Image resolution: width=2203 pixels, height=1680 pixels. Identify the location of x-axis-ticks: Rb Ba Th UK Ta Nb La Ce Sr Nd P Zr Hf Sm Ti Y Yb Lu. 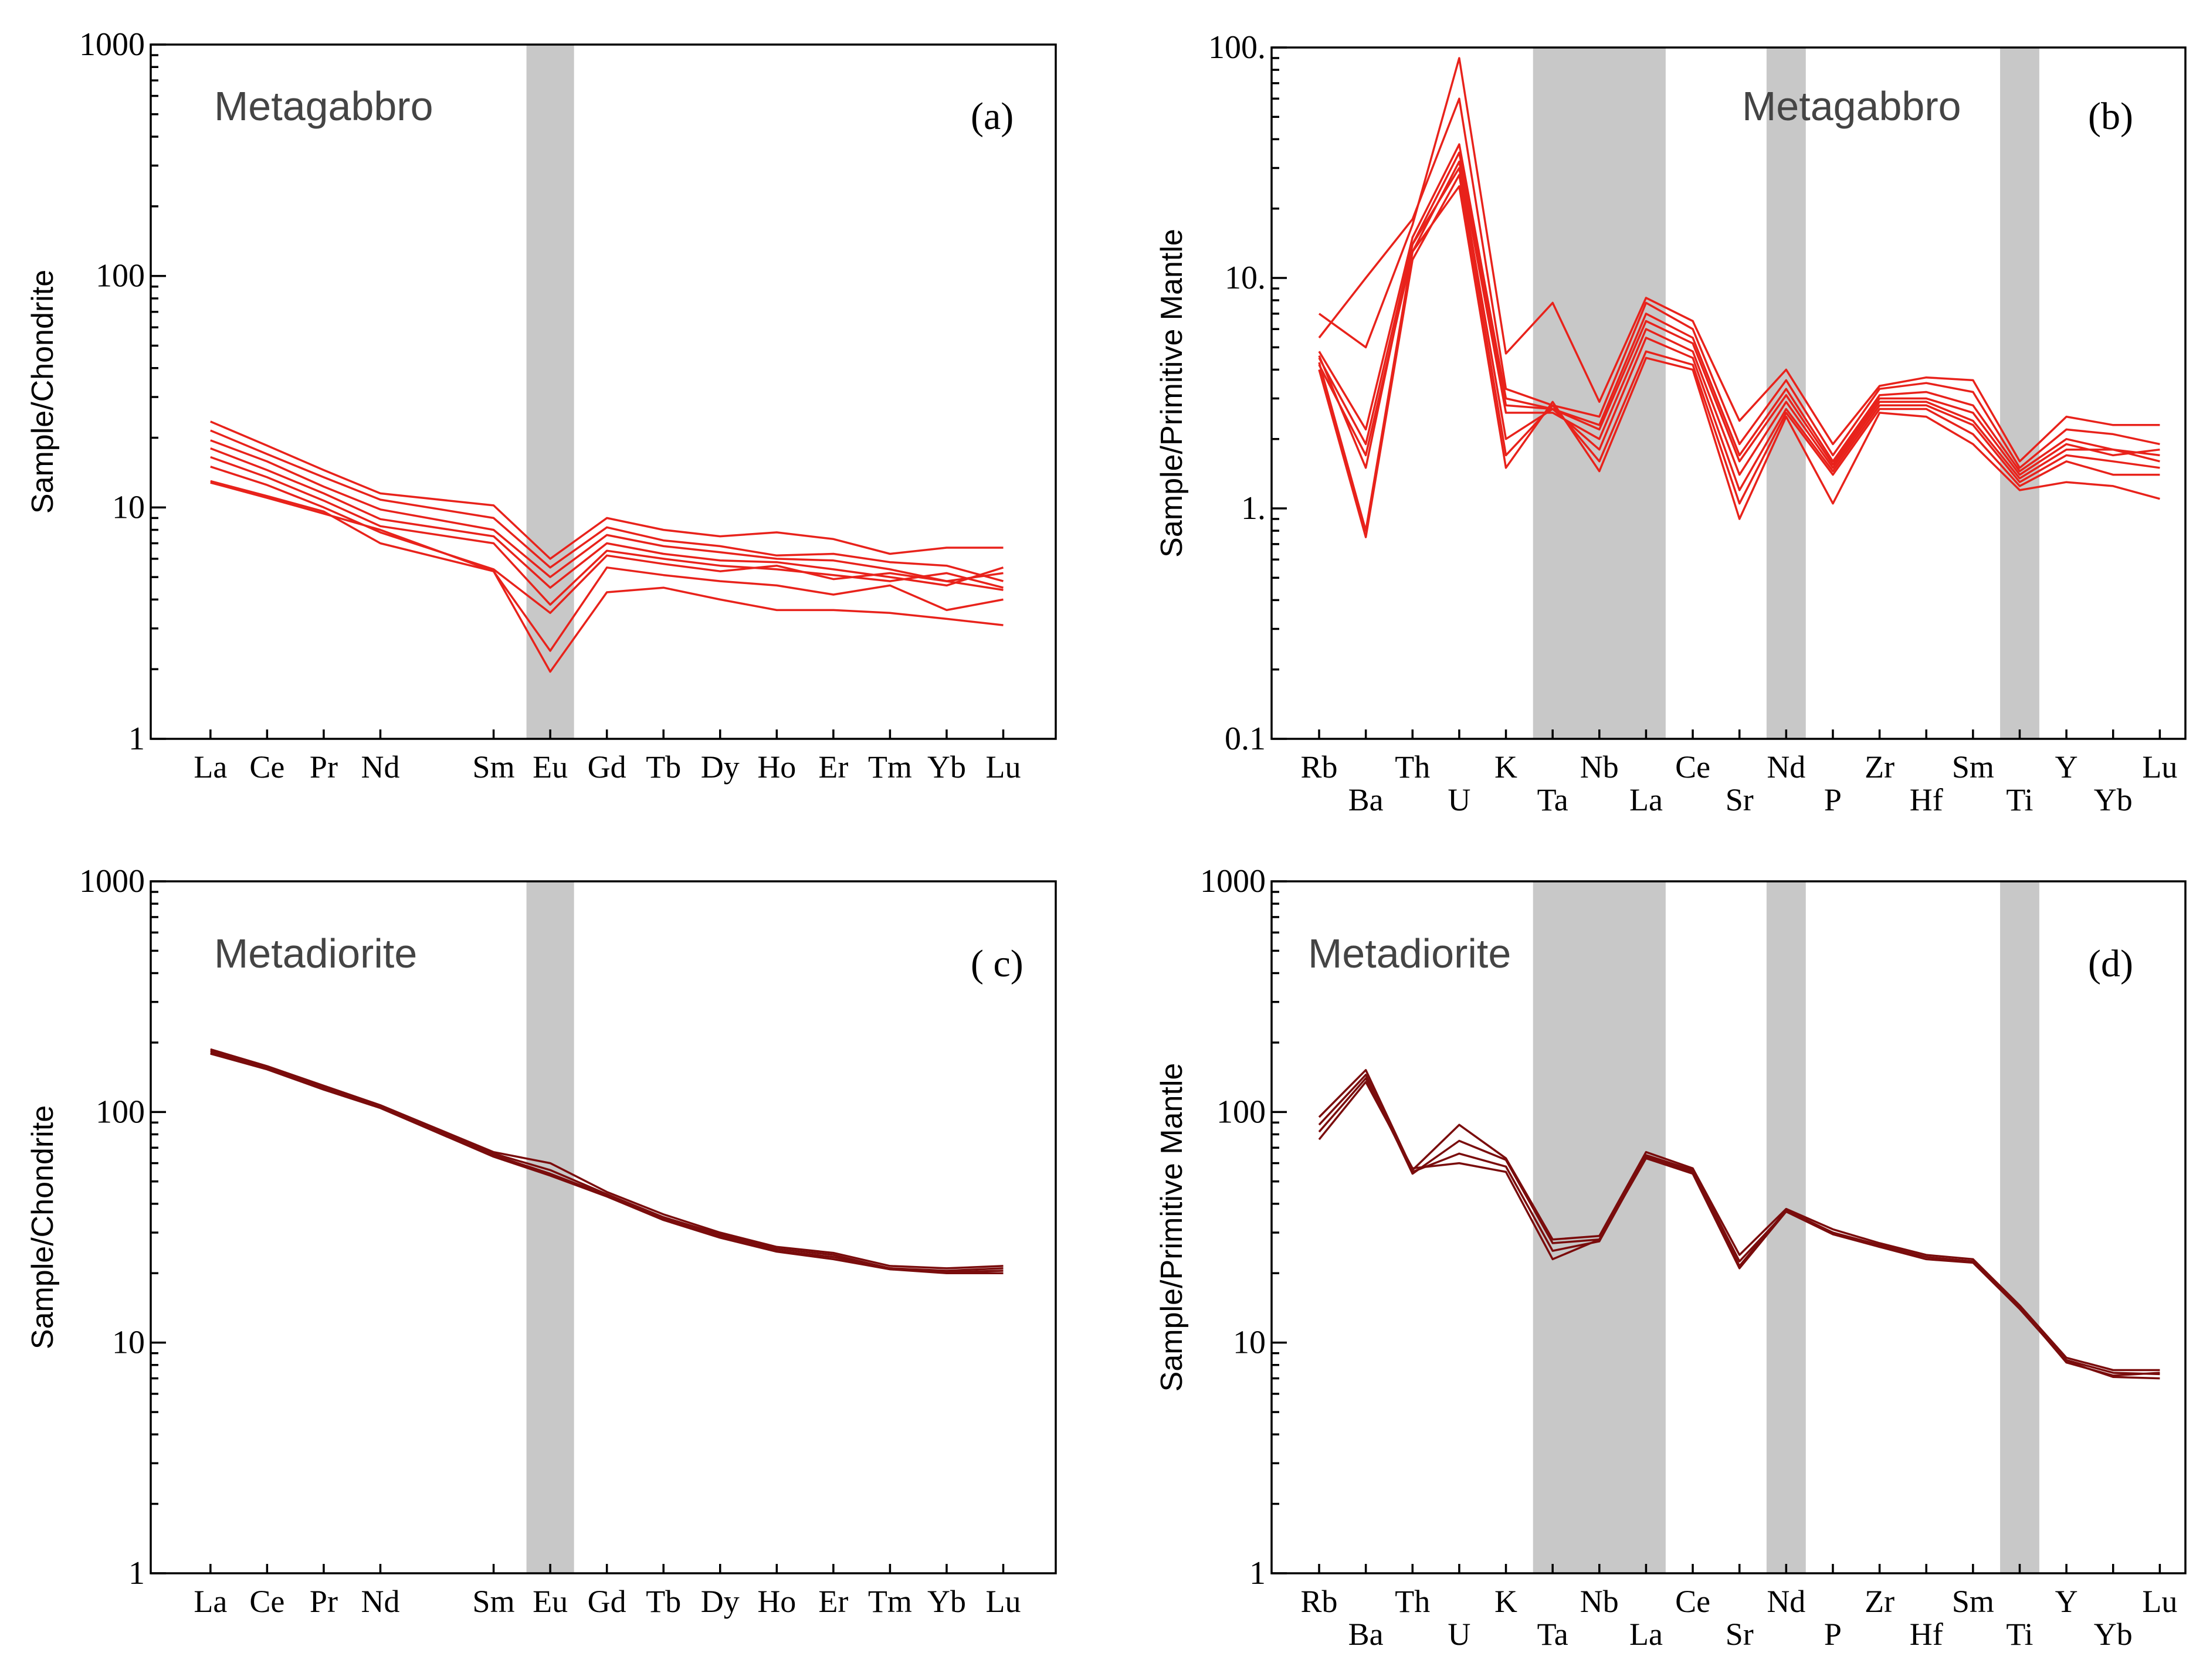
(1739, 1608).